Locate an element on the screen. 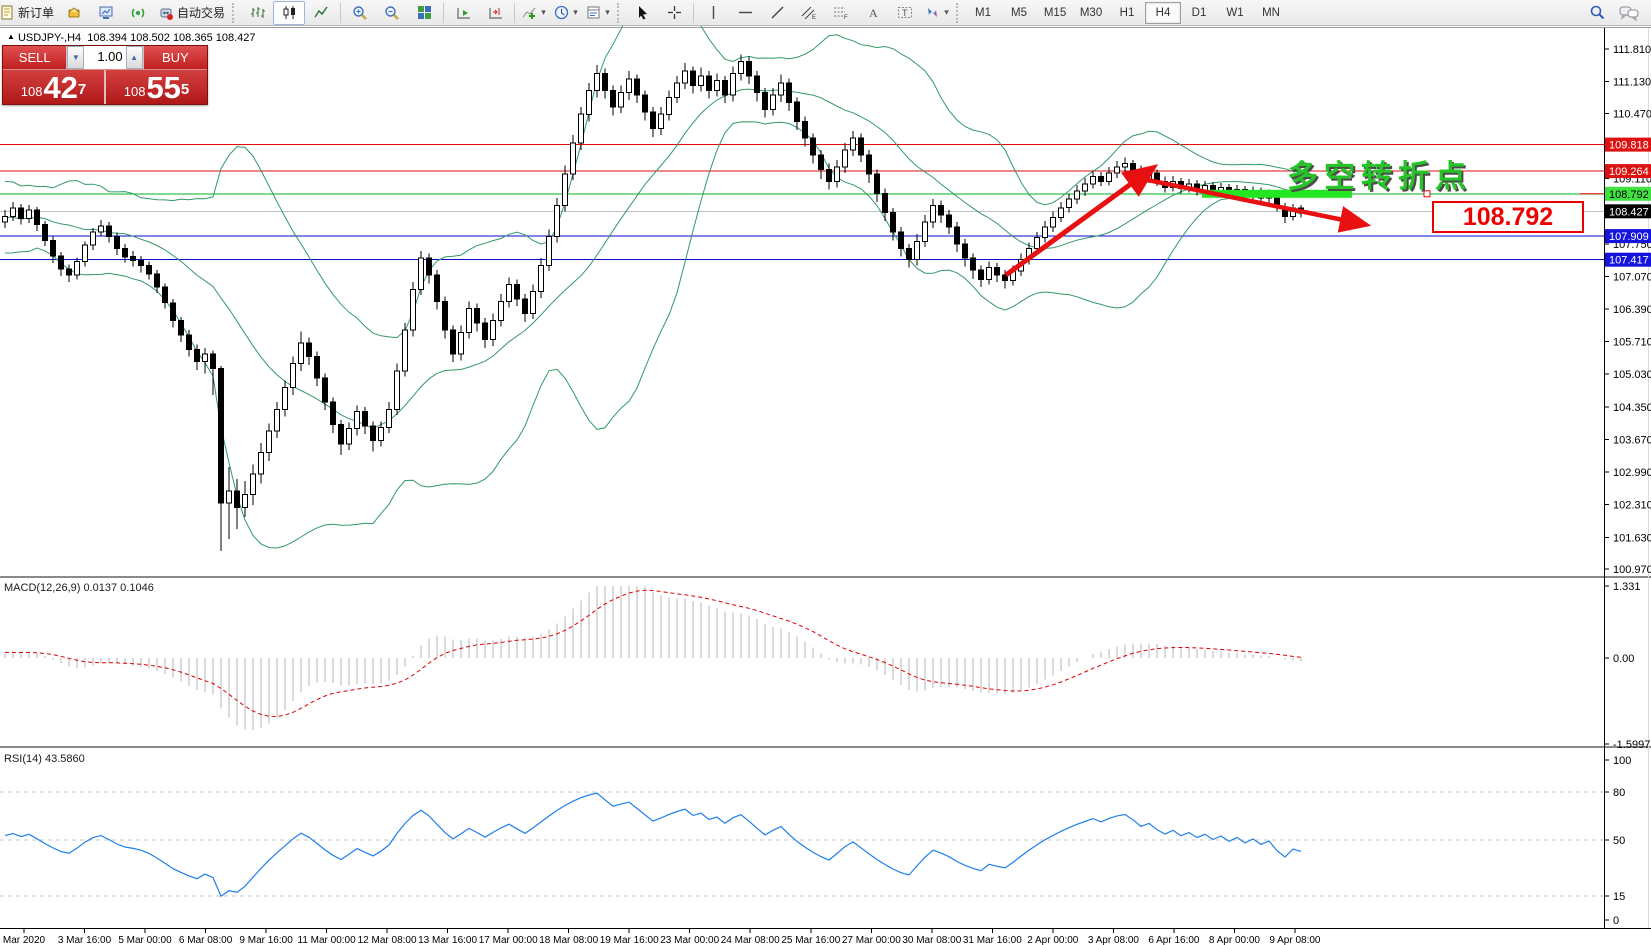 This screenshot has width=1651, height=945. one-click-trading-panel: SELL ▼ 1.00 ▲ BUY 108 42 7 108 55 5 is located at coordinates (105, 75).